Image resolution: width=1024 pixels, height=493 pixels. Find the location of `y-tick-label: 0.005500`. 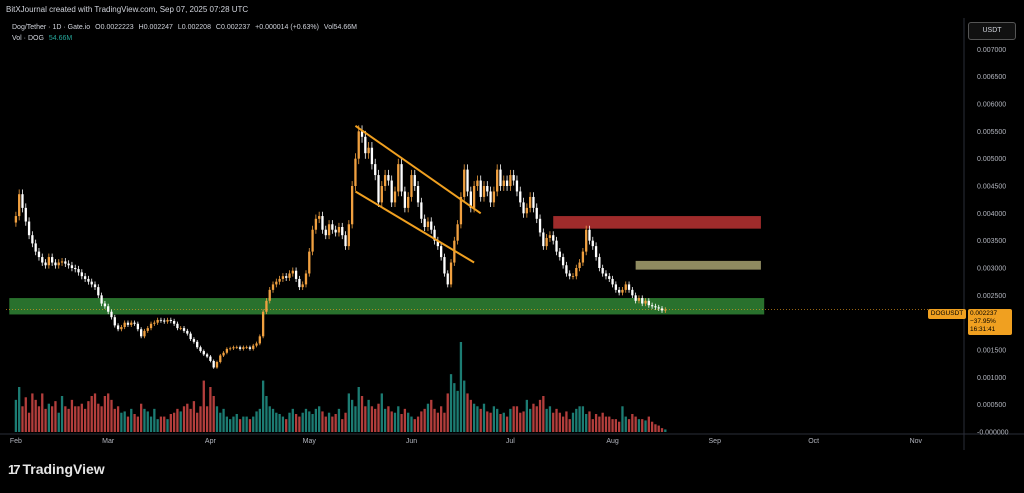

y-tick-label: 0.005500 is located at coordinates (991, 132).